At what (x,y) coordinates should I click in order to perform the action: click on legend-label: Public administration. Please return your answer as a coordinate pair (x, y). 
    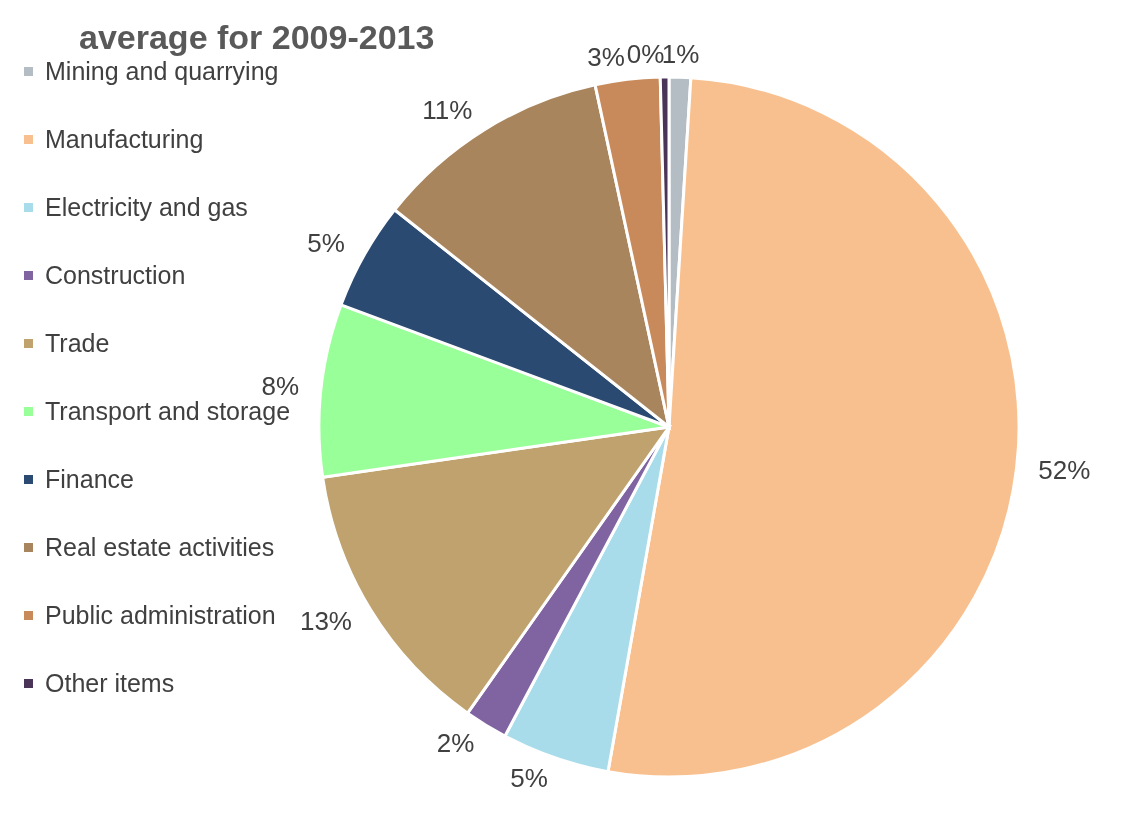
    Looking at the image, I should click on (160, 614).